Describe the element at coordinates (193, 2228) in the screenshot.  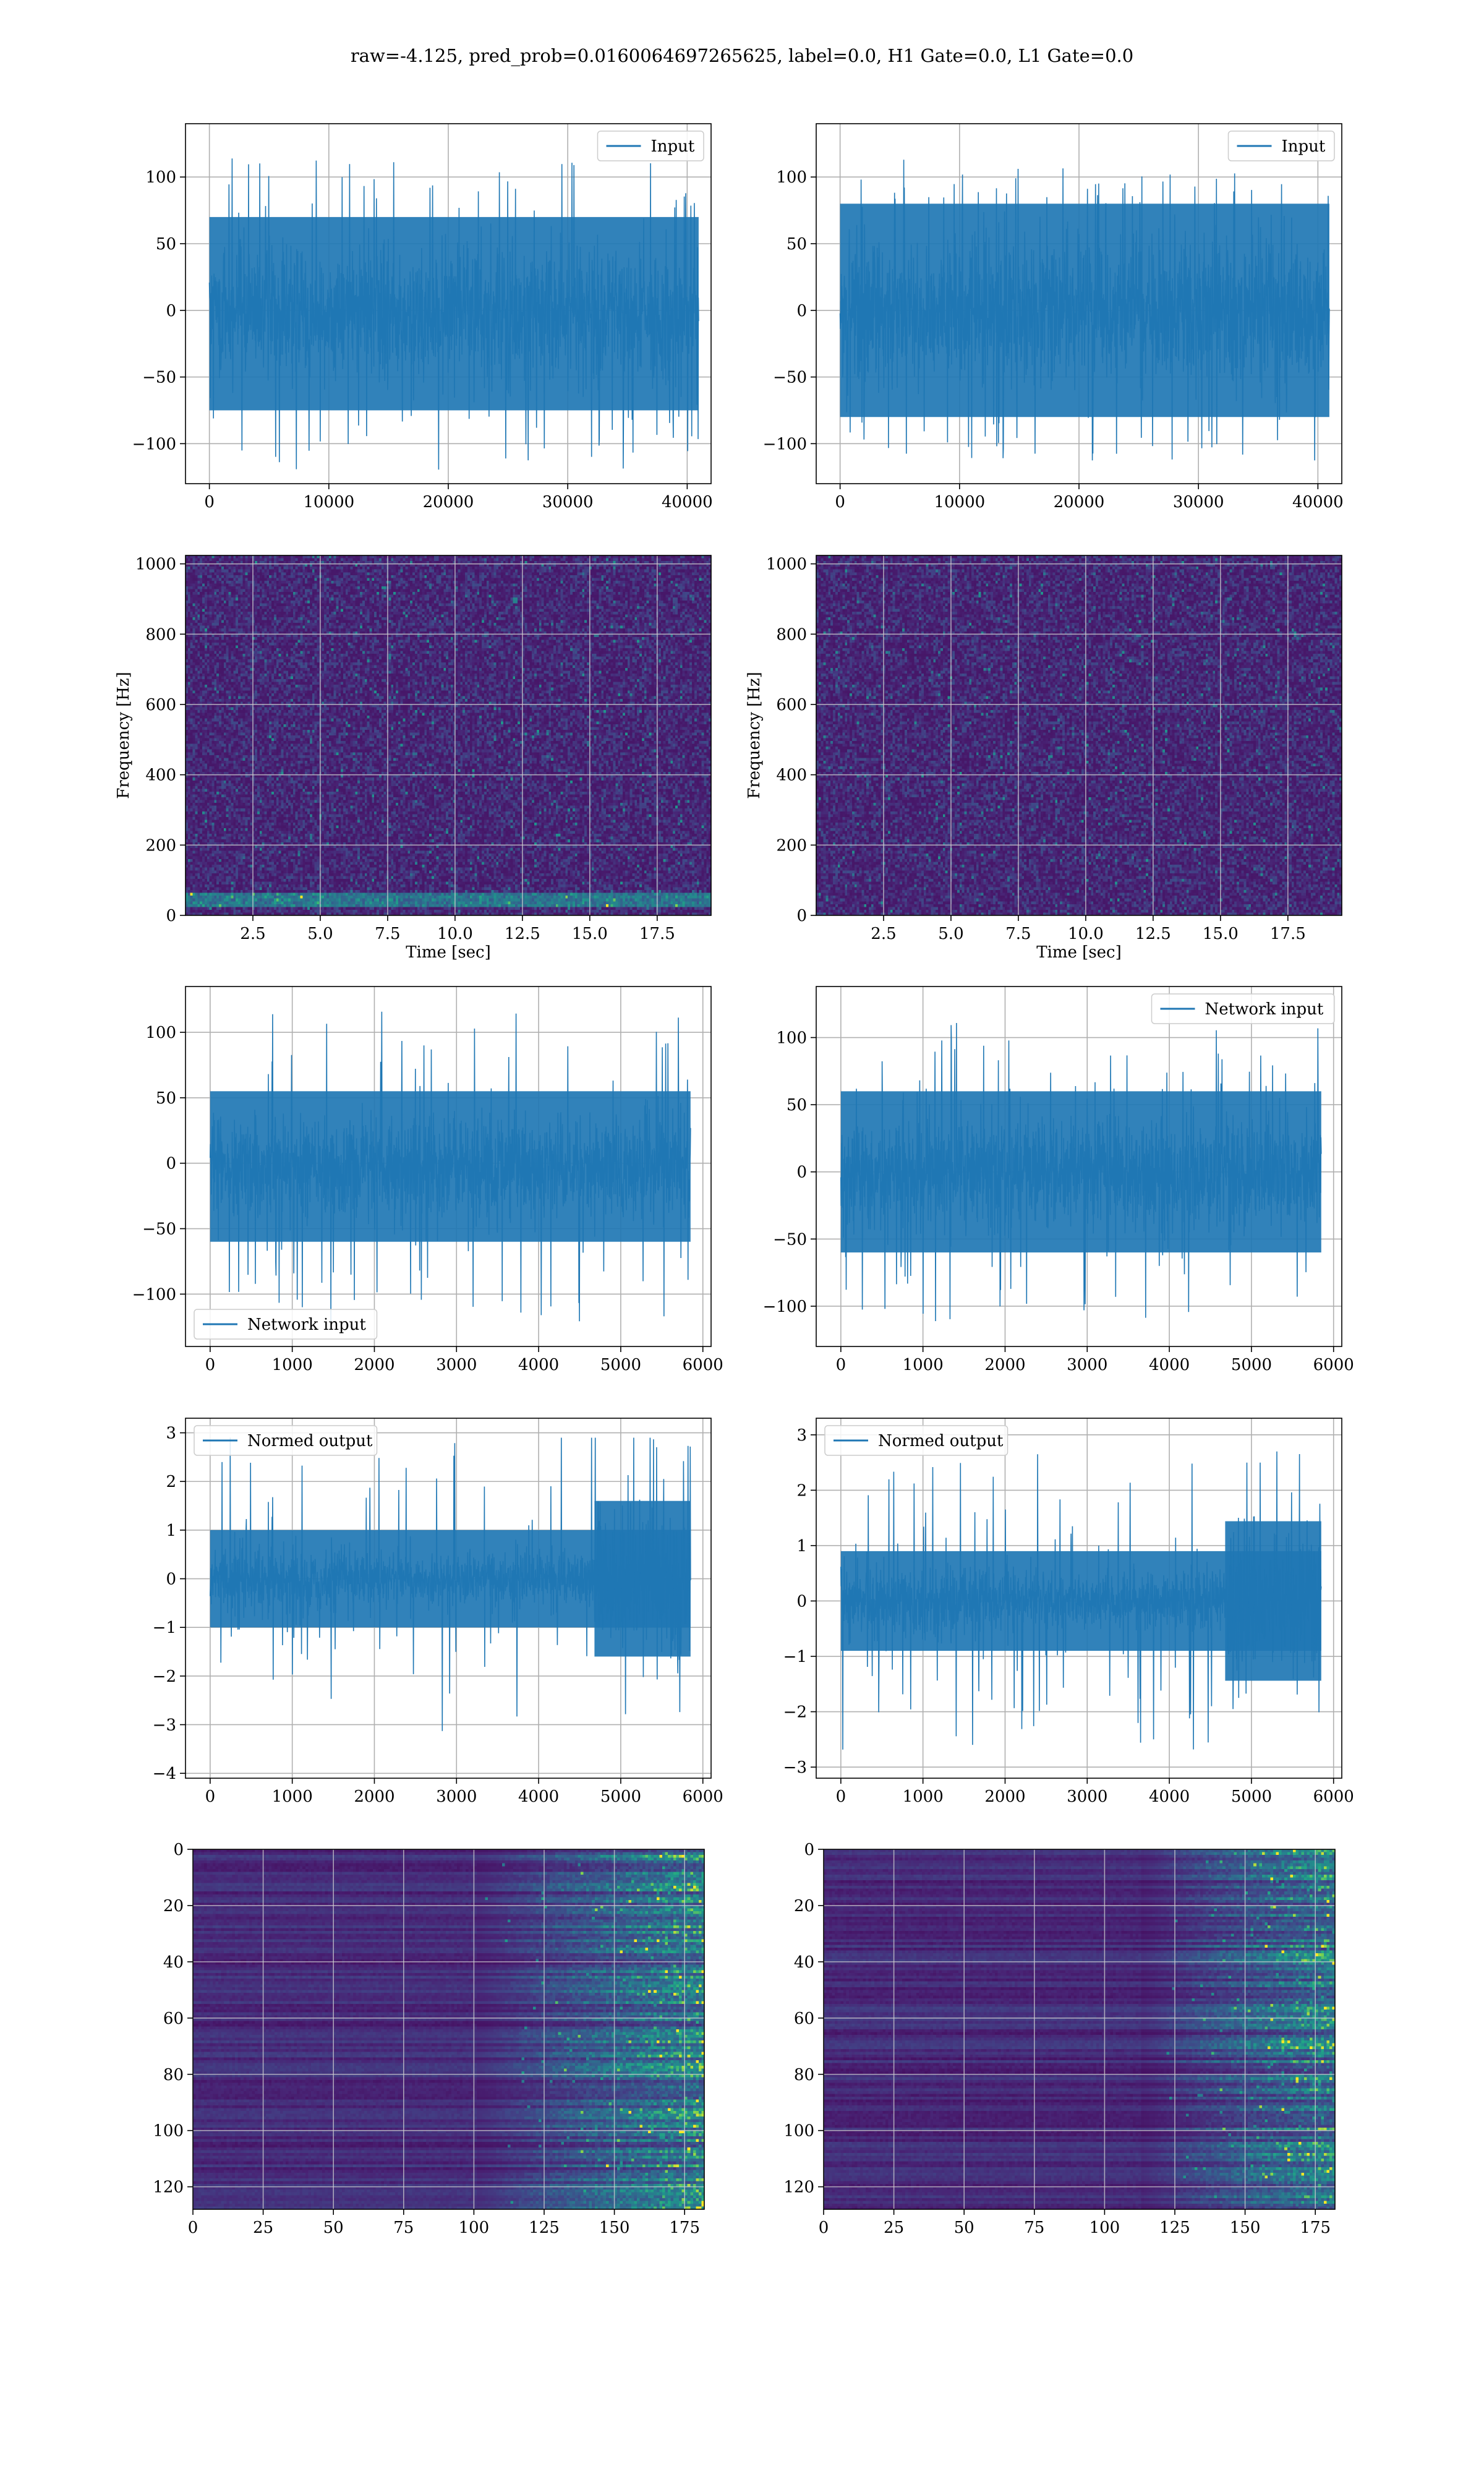
I see `features-left-xtick-label: 0` at that location.